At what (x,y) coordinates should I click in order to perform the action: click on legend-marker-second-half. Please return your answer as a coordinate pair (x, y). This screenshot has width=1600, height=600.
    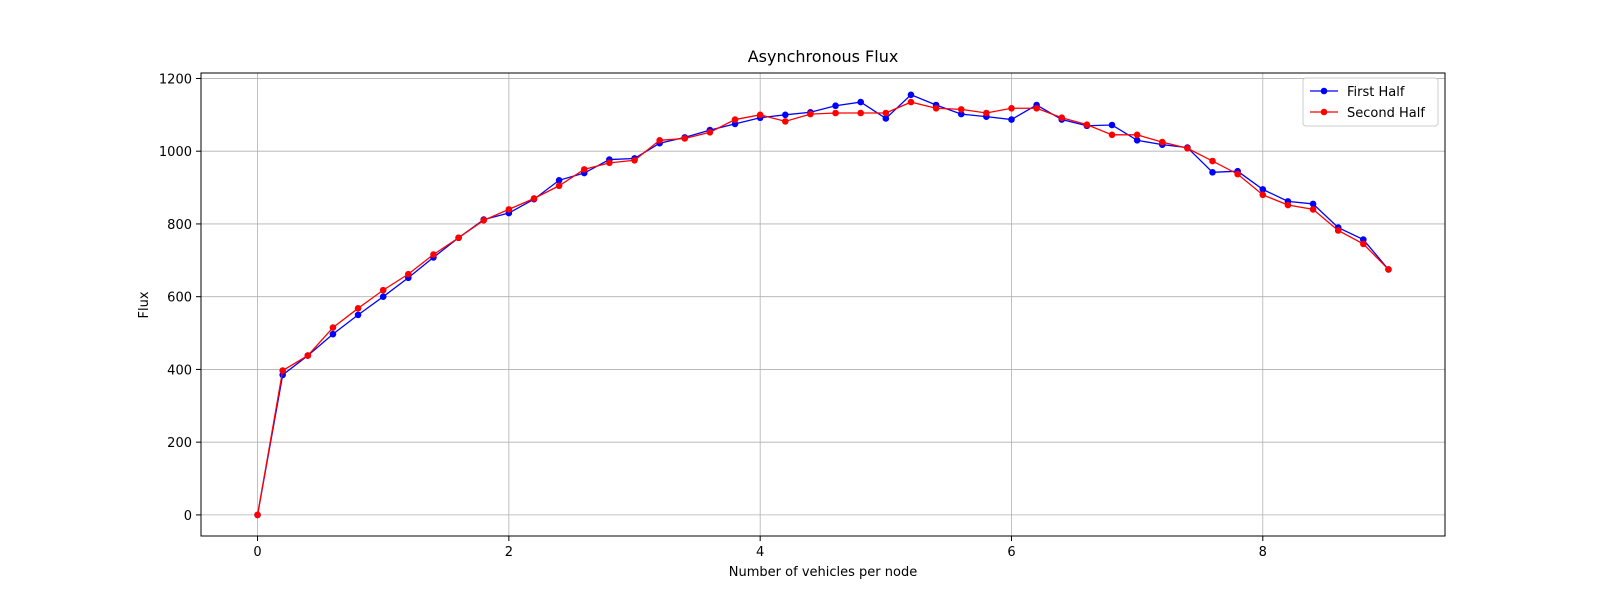
    Looking at the image, I should click on (1324, 112).